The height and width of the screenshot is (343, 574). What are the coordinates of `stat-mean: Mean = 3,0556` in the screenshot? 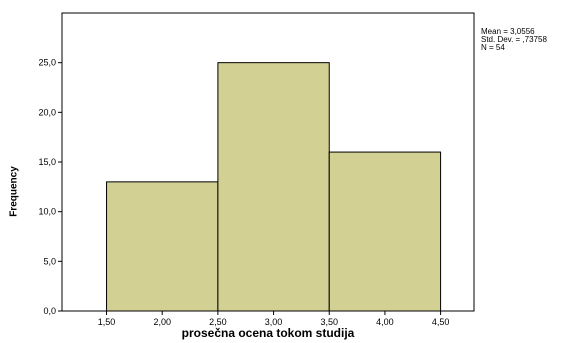 It's located at (508, 31).